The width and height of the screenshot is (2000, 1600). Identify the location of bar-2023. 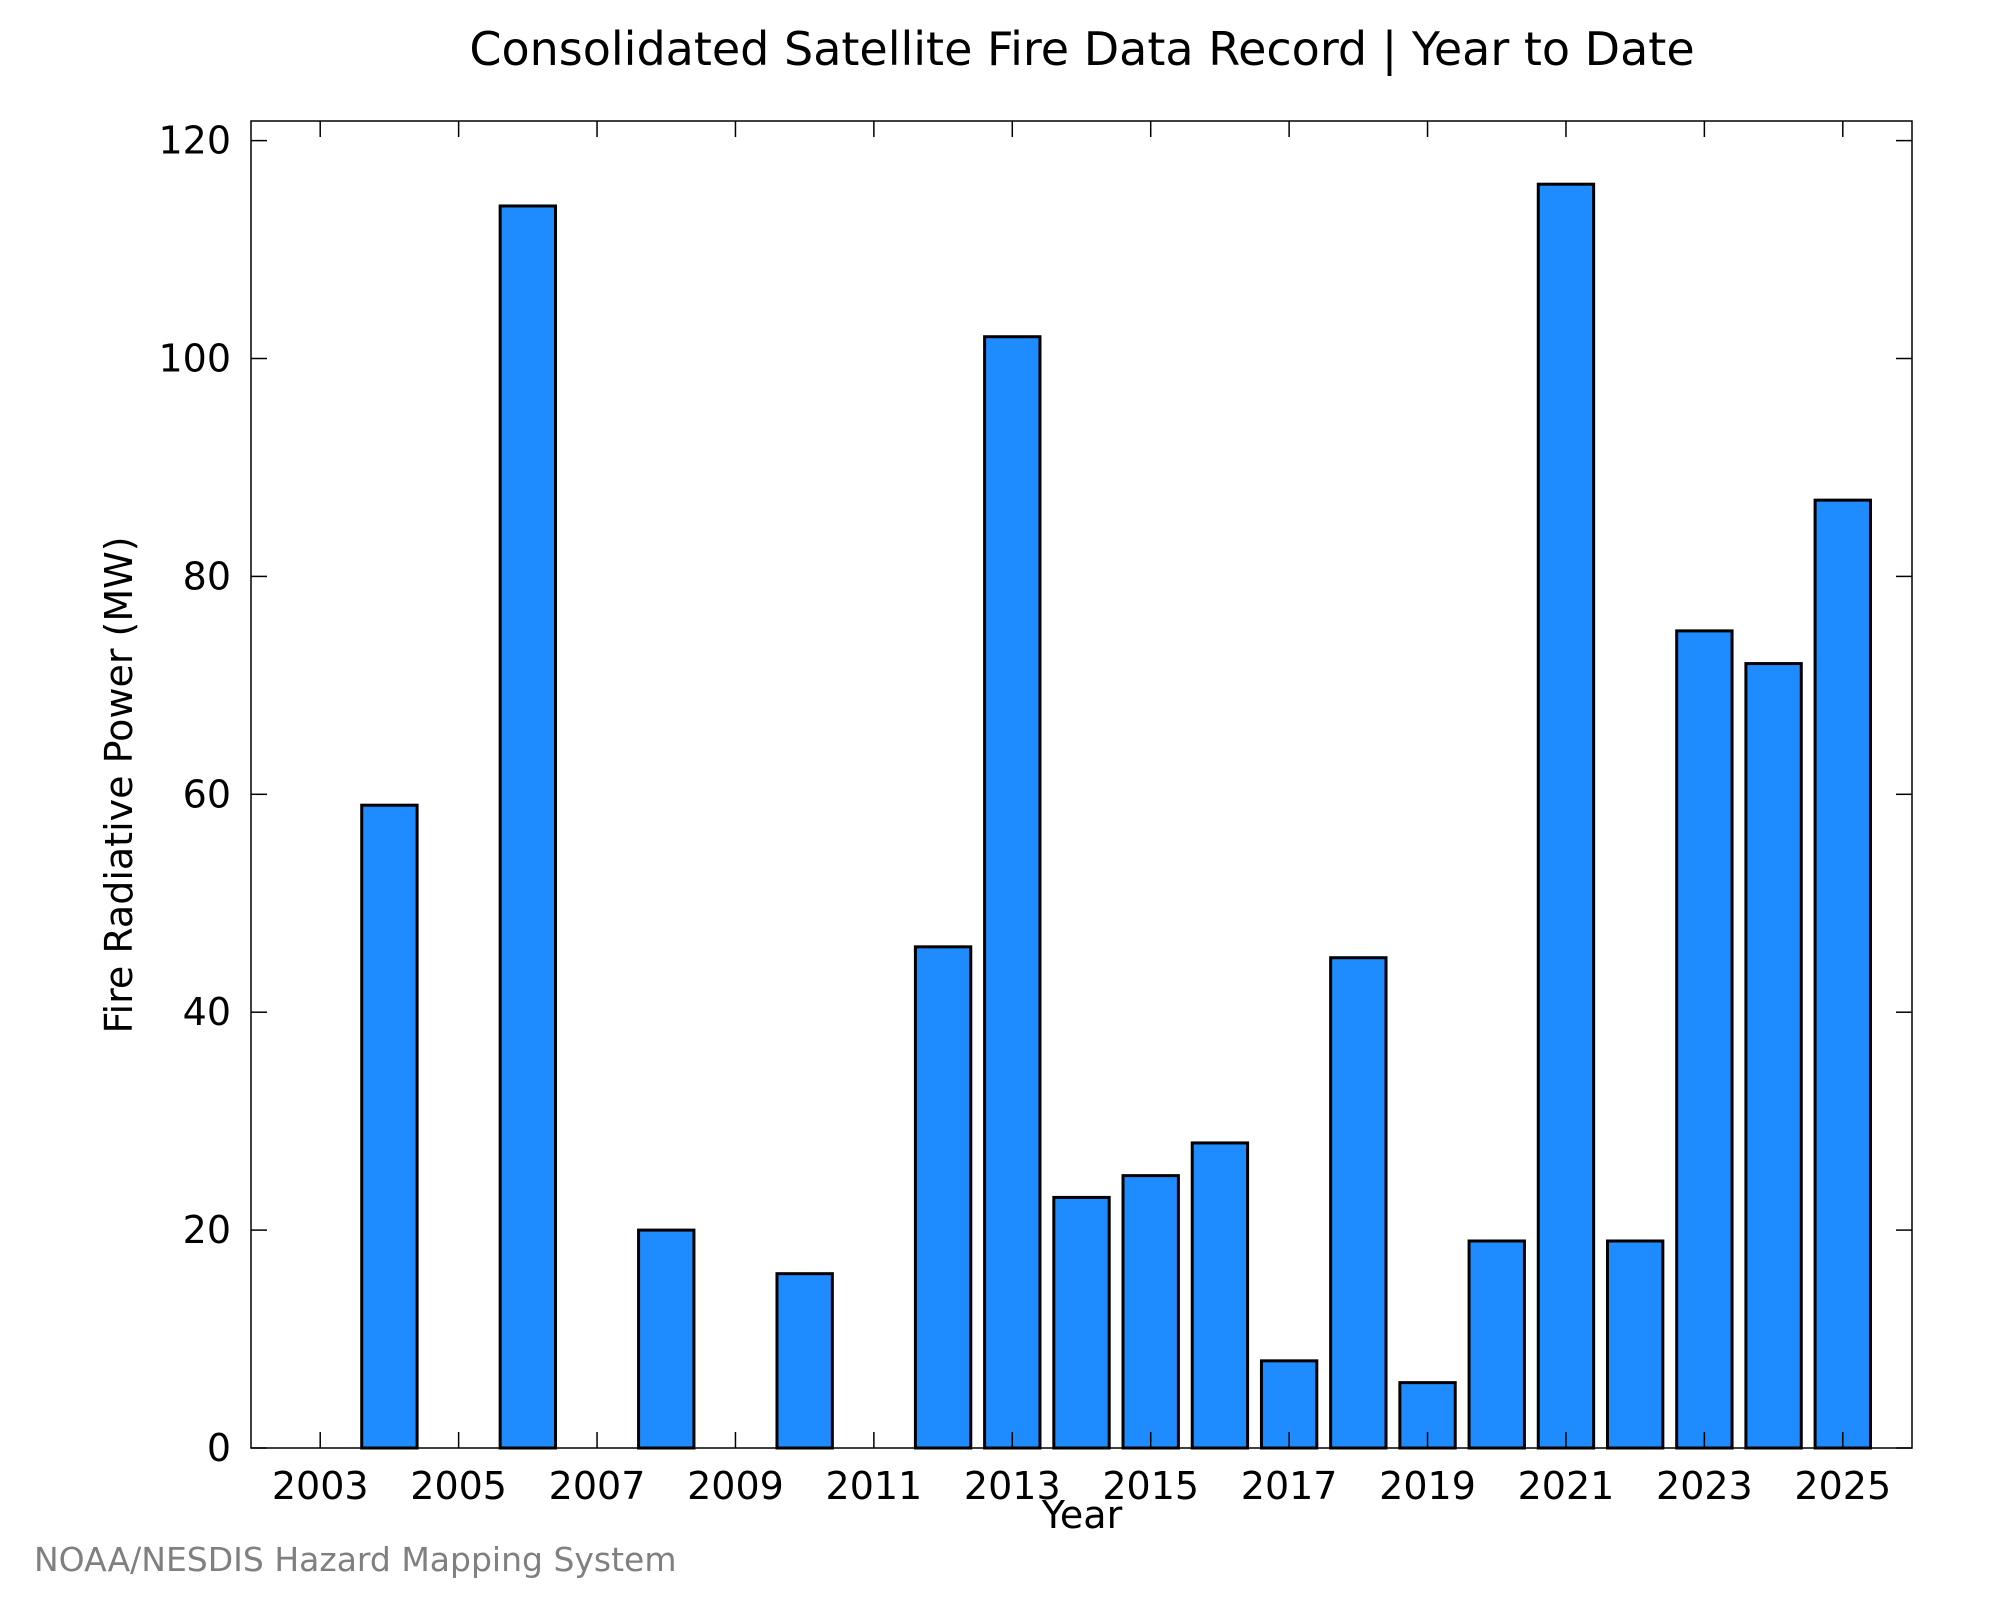
(1704, 1039).